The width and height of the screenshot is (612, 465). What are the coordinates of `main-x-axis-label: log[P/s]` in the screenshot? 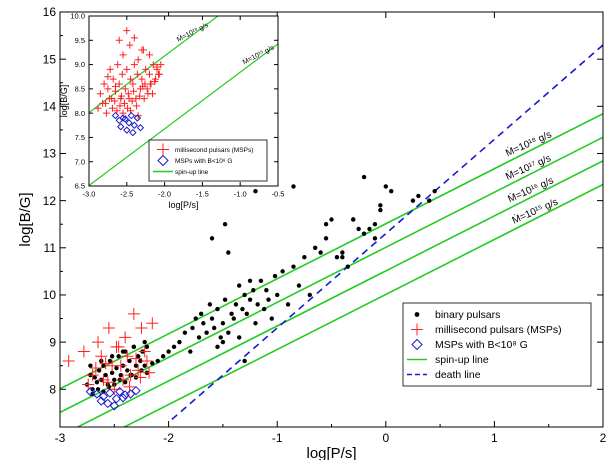 It's located at (331, 452).